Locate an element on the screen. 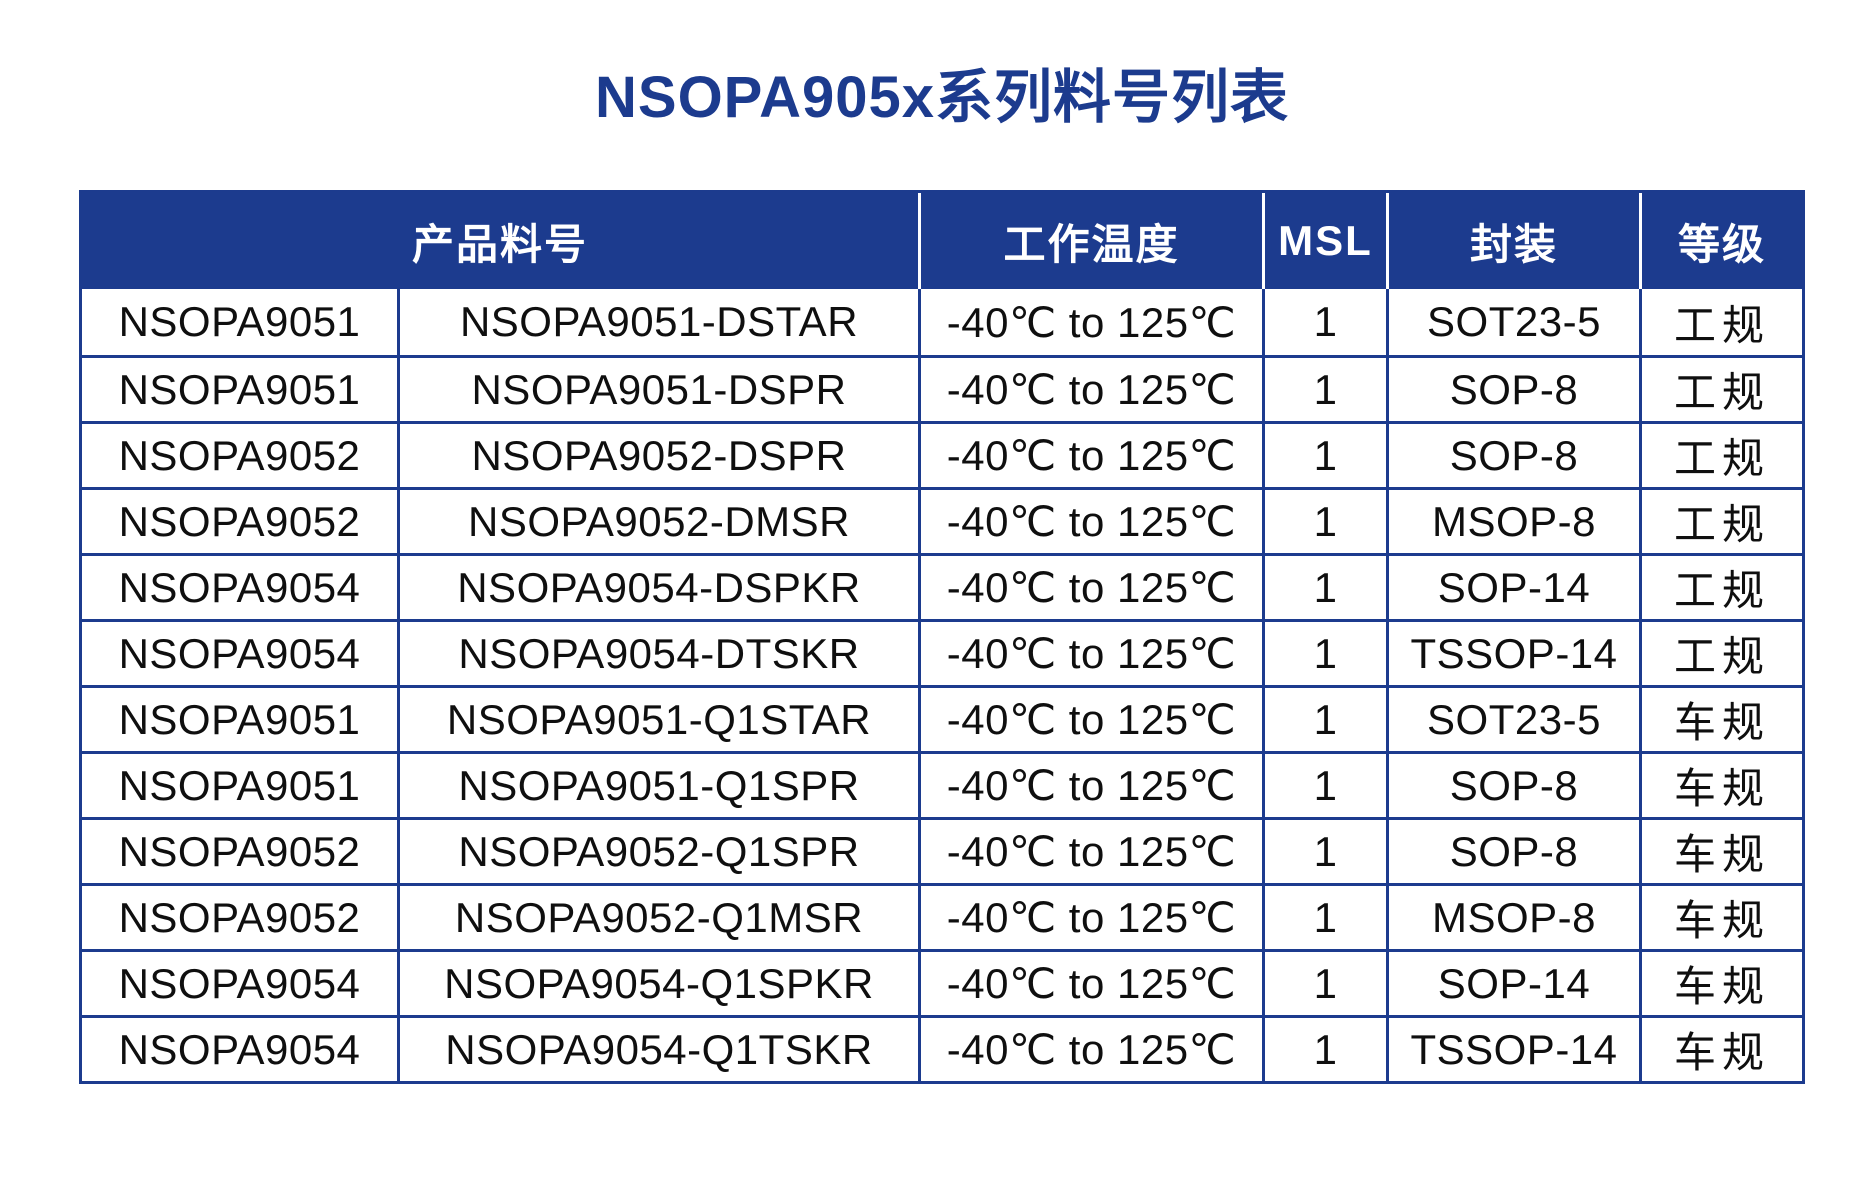 The image size is (1876, 1186). col-header-package: 封装 is located at coordinates (1512, 241).